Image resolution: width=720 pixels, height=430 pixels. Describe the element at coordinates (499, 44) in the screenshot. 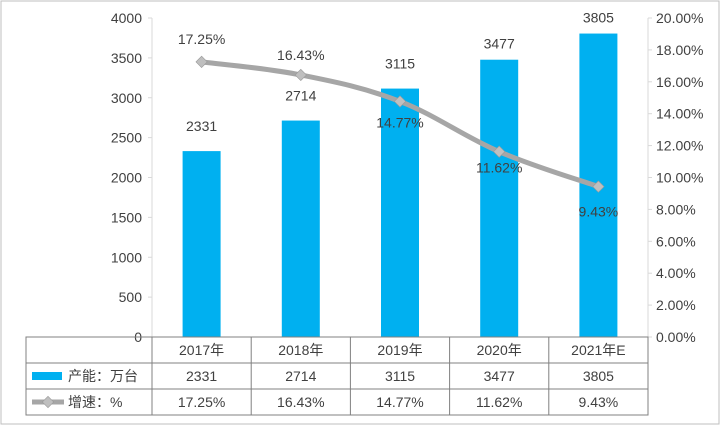

I see `bar-value-label: 3477` at that location.